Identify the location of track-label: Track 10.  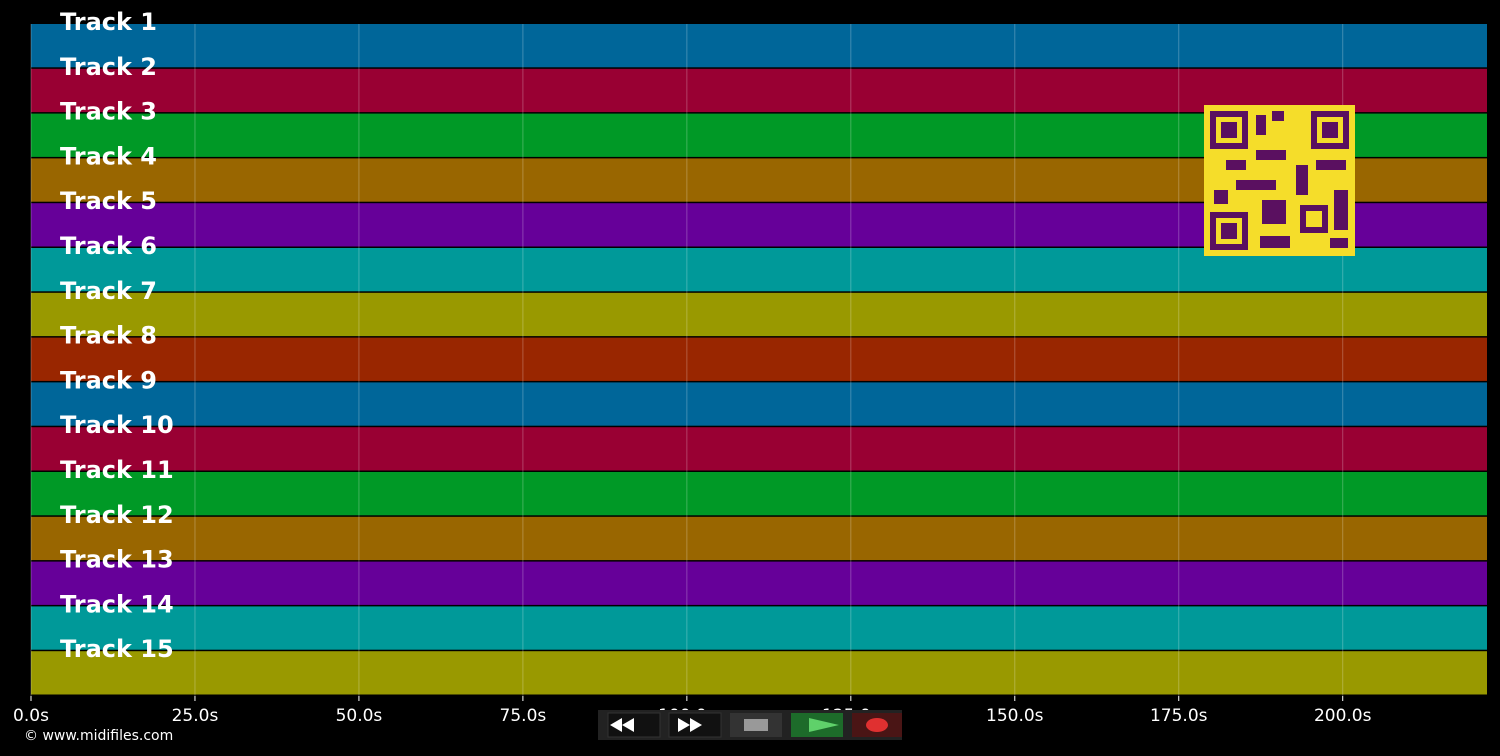
(117, 425).